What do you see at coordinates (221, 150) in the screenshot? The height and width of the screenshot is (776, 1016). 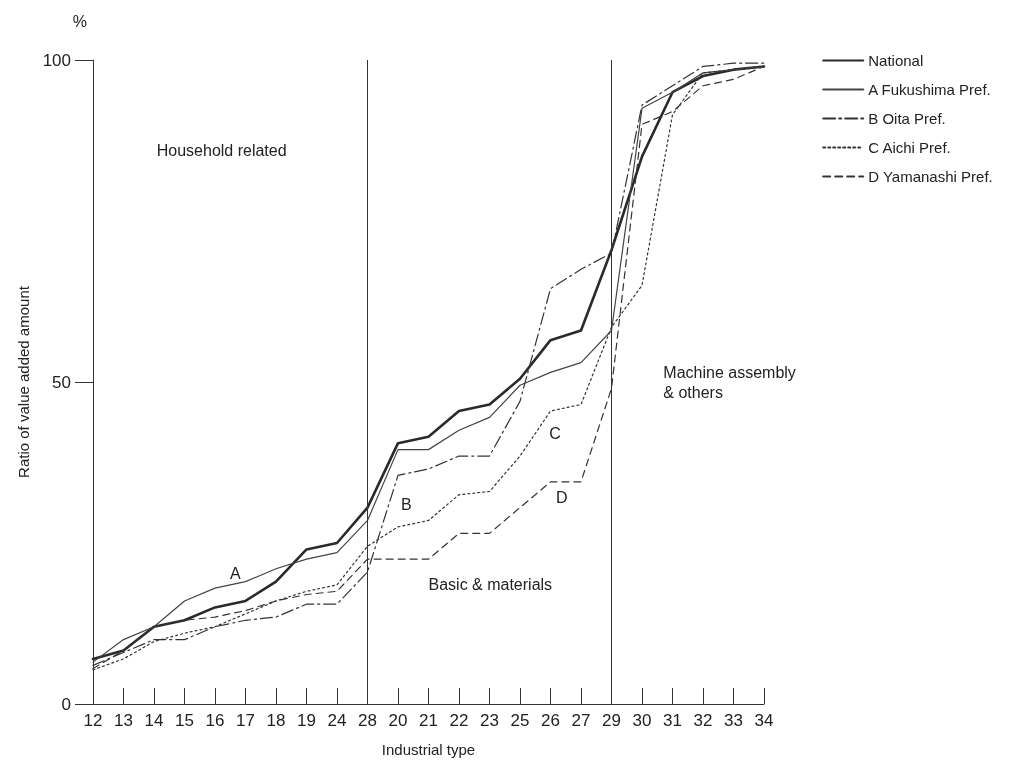 I see `annotation: Household related` at bounding box center [221, 150].